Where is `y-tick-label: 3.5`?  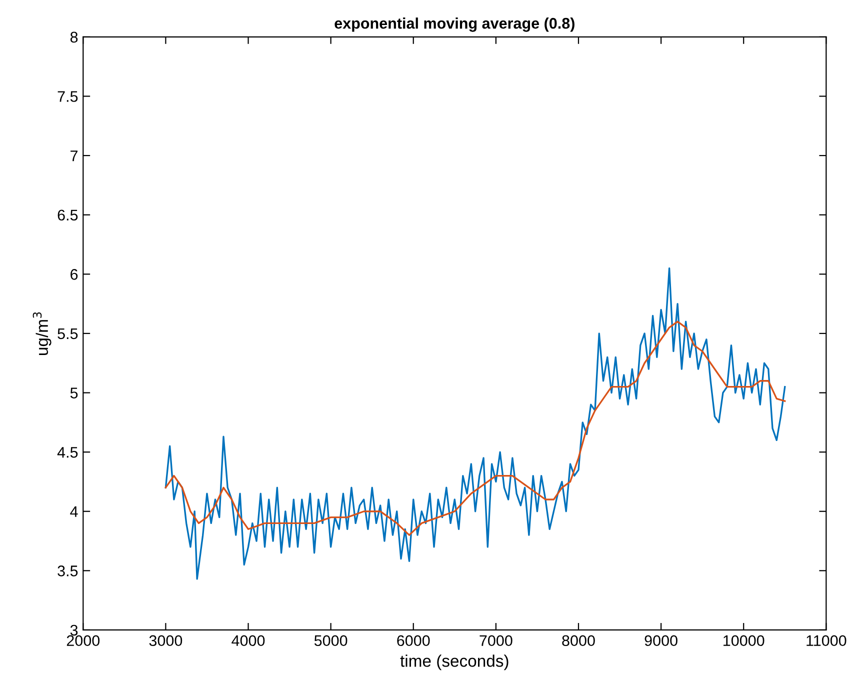 y-tick-label: 3.5 is located at coordinates (68, 571).